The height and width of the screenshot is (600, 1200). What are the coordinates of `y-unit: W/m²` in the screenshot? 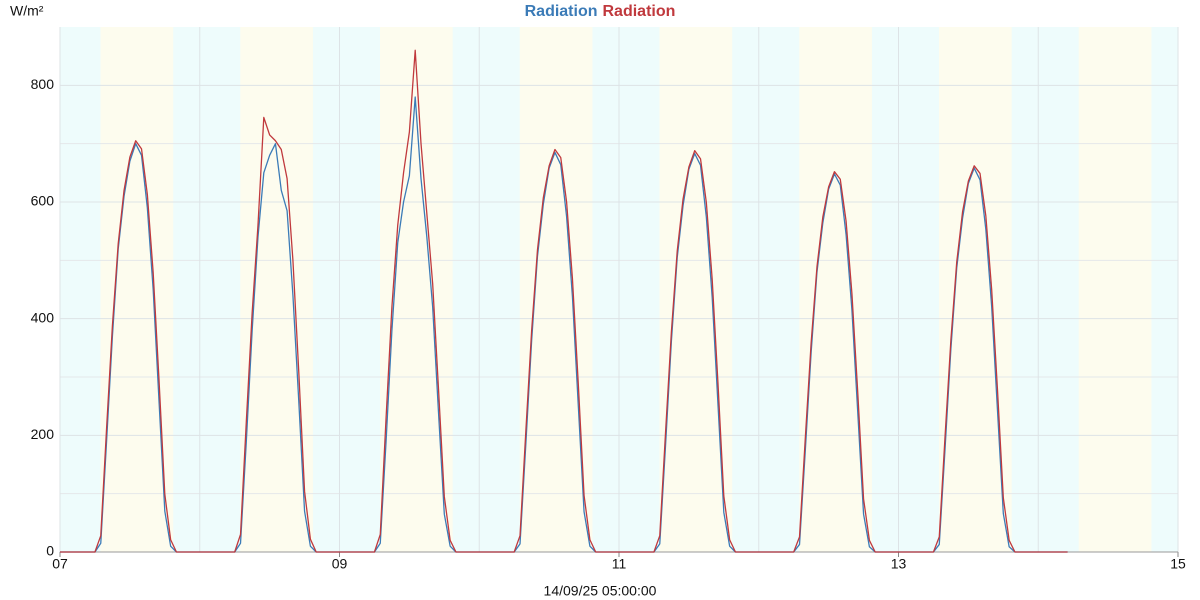 It's located at (27, 11).